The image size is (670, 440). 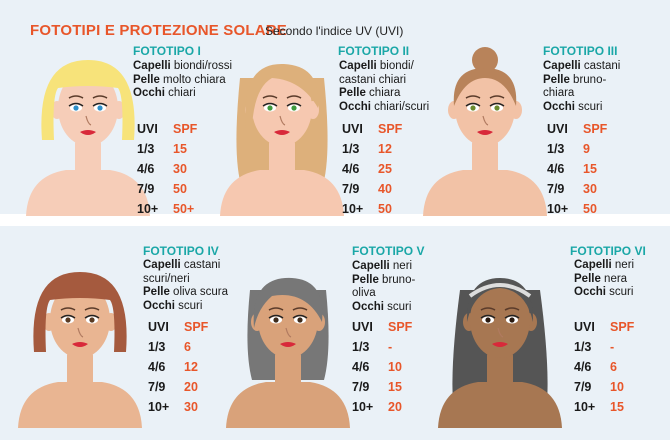 What do you see at coordinates (373, 79) in the screenshot?
I see `description-value: castani chiari` at bounding box center [373, 79].